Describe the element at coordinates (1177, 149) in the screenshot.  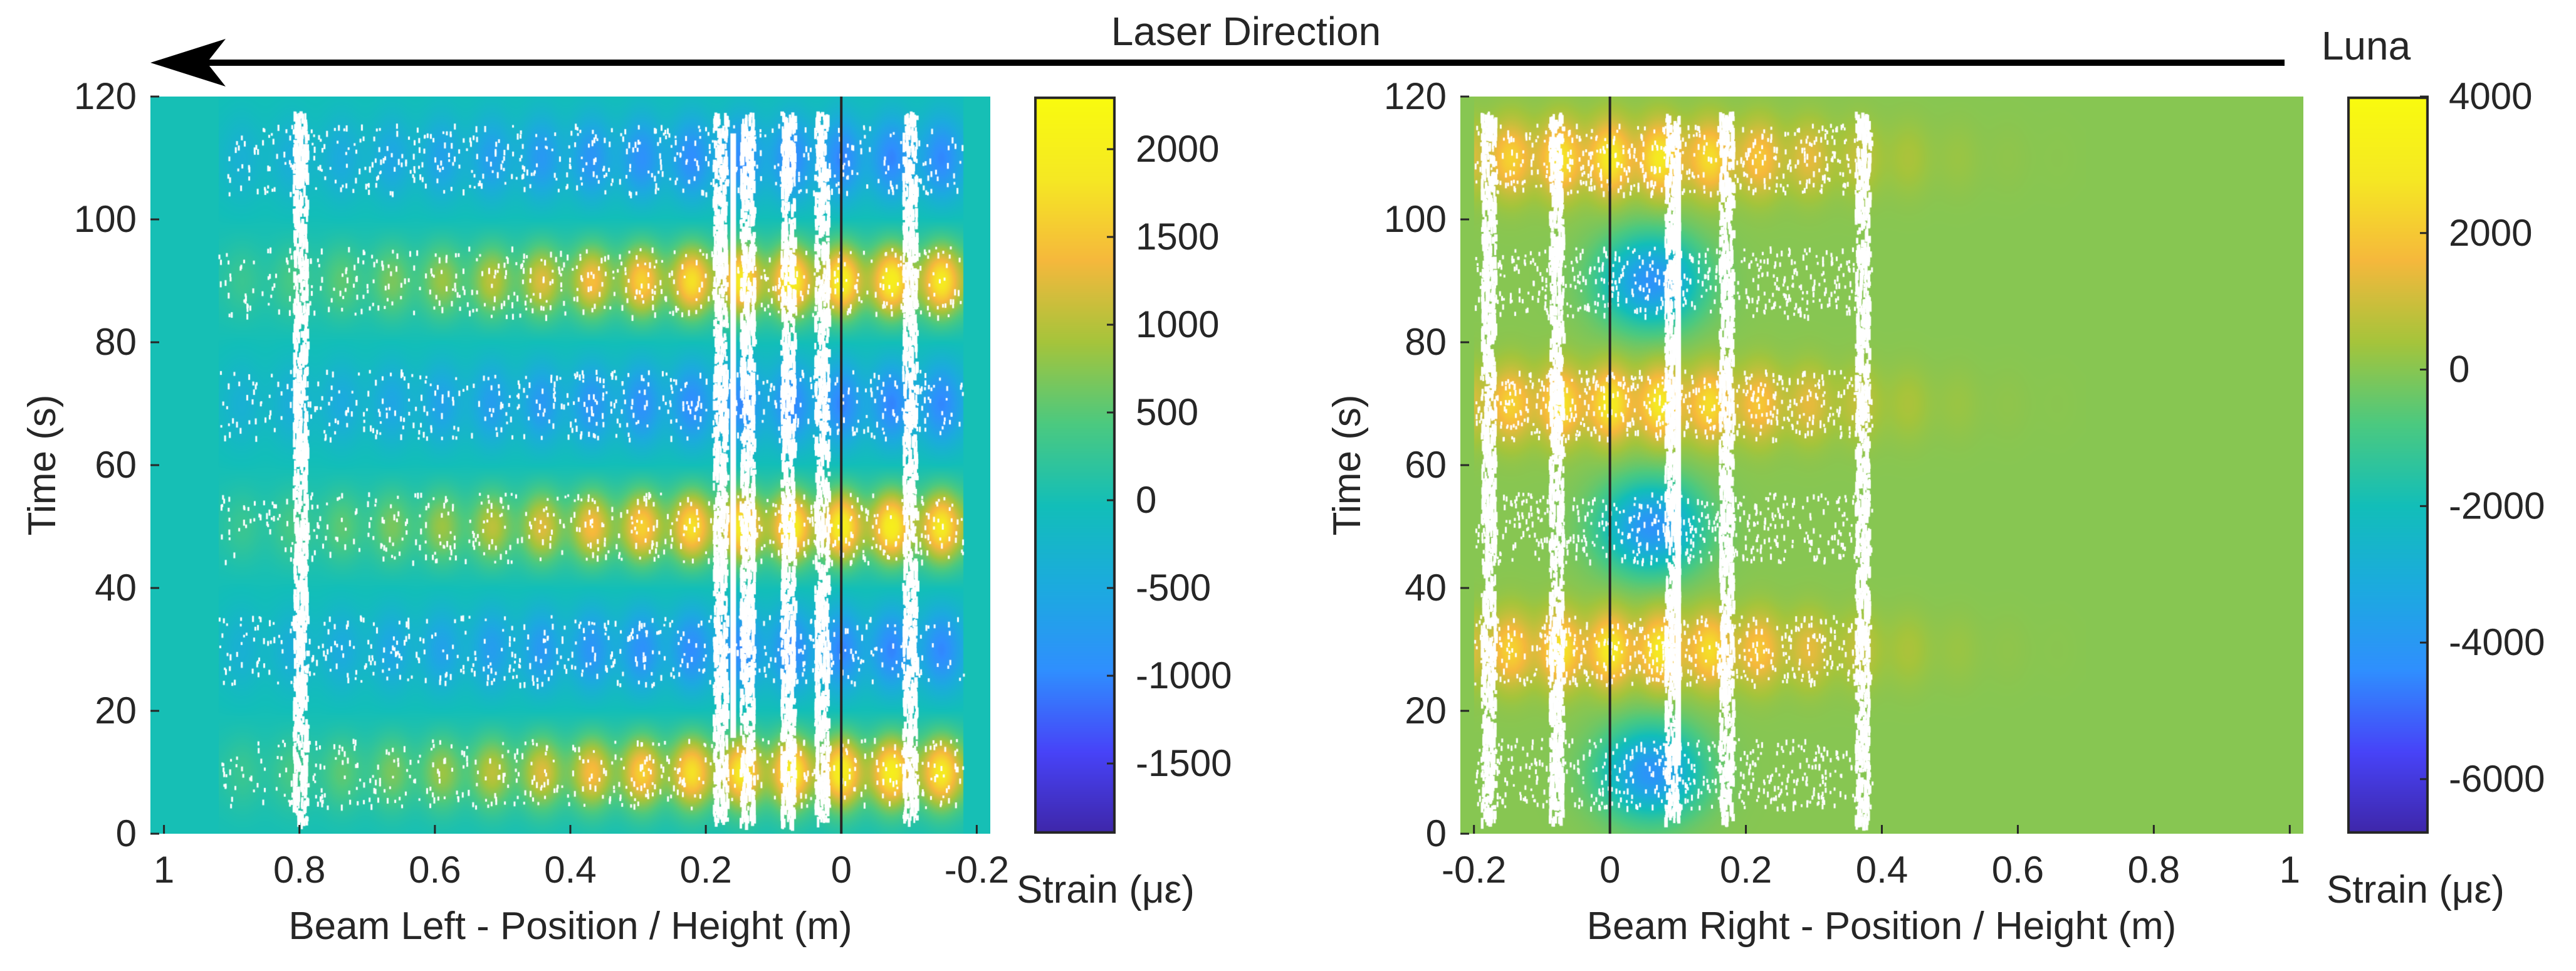
I see `left-colorbar-tick-label: 2000` at that location.